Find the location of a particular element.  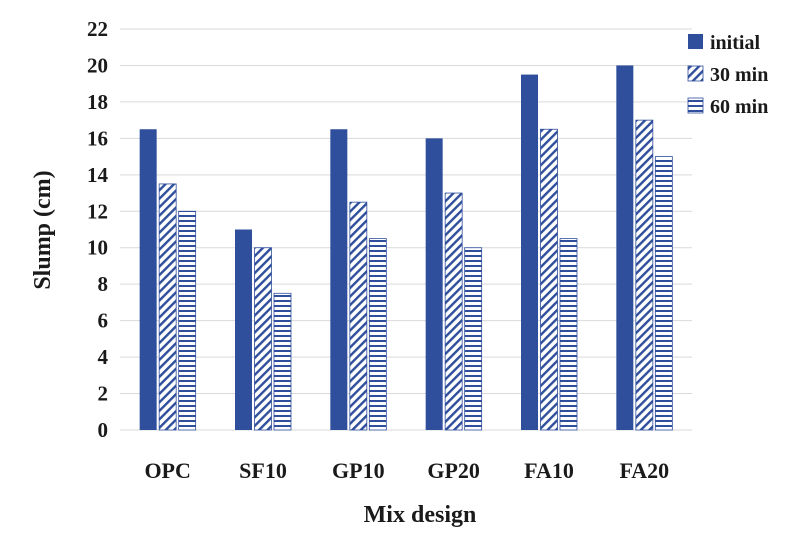

x-axis-title: Mix design is located at coordinates (420, 515).